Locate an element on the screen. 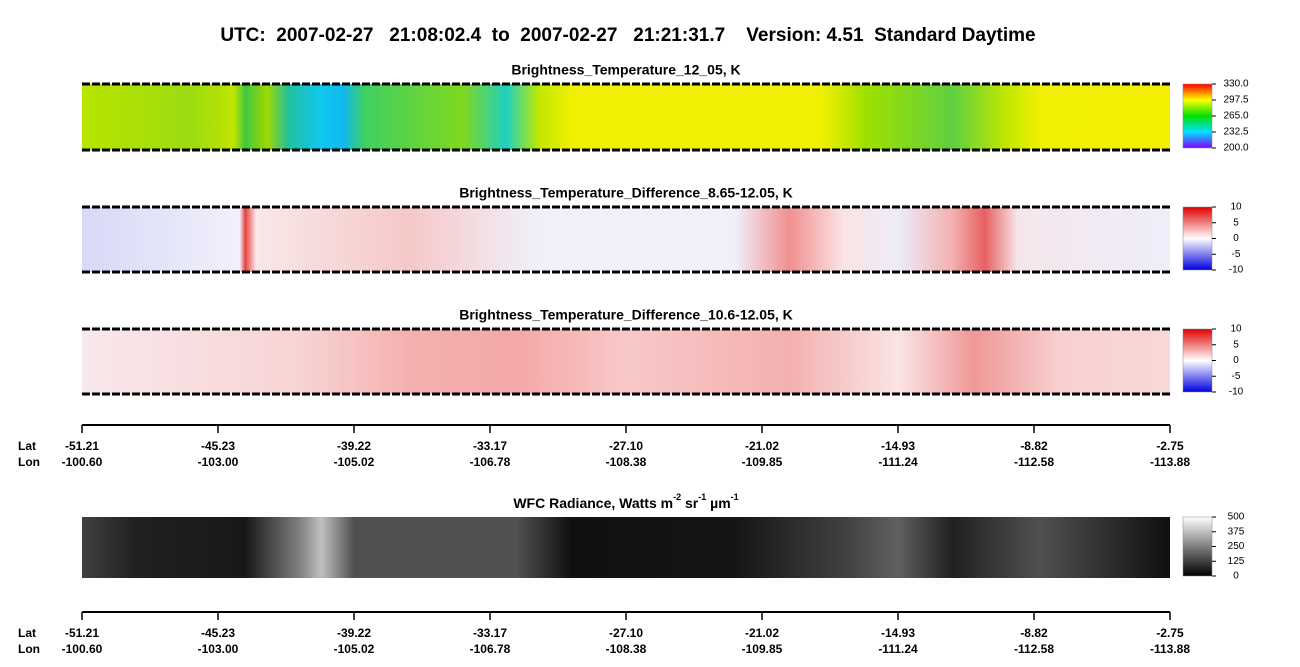  title-part: sr is located at coordinates (690, 503).